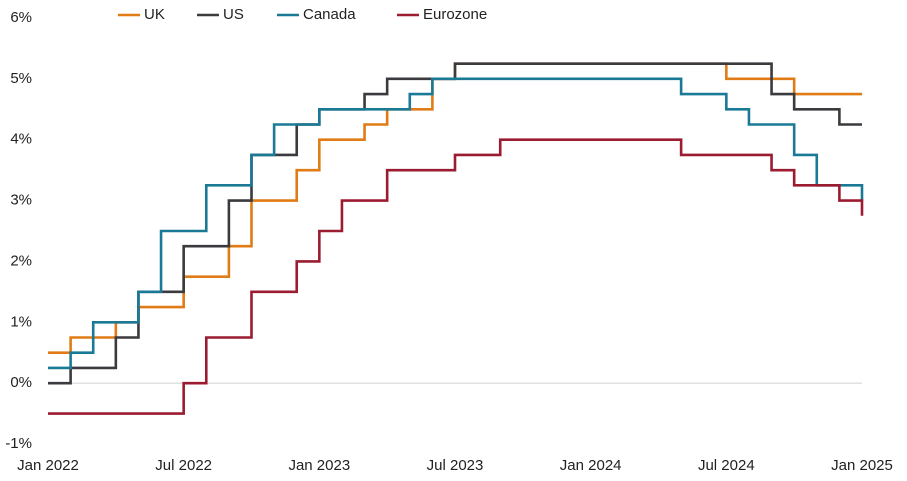  What do you see at coordinates (455, 465) in the screenshot?
I see `x-tick-label: Jul 2023` at bounding box center [455, 465].